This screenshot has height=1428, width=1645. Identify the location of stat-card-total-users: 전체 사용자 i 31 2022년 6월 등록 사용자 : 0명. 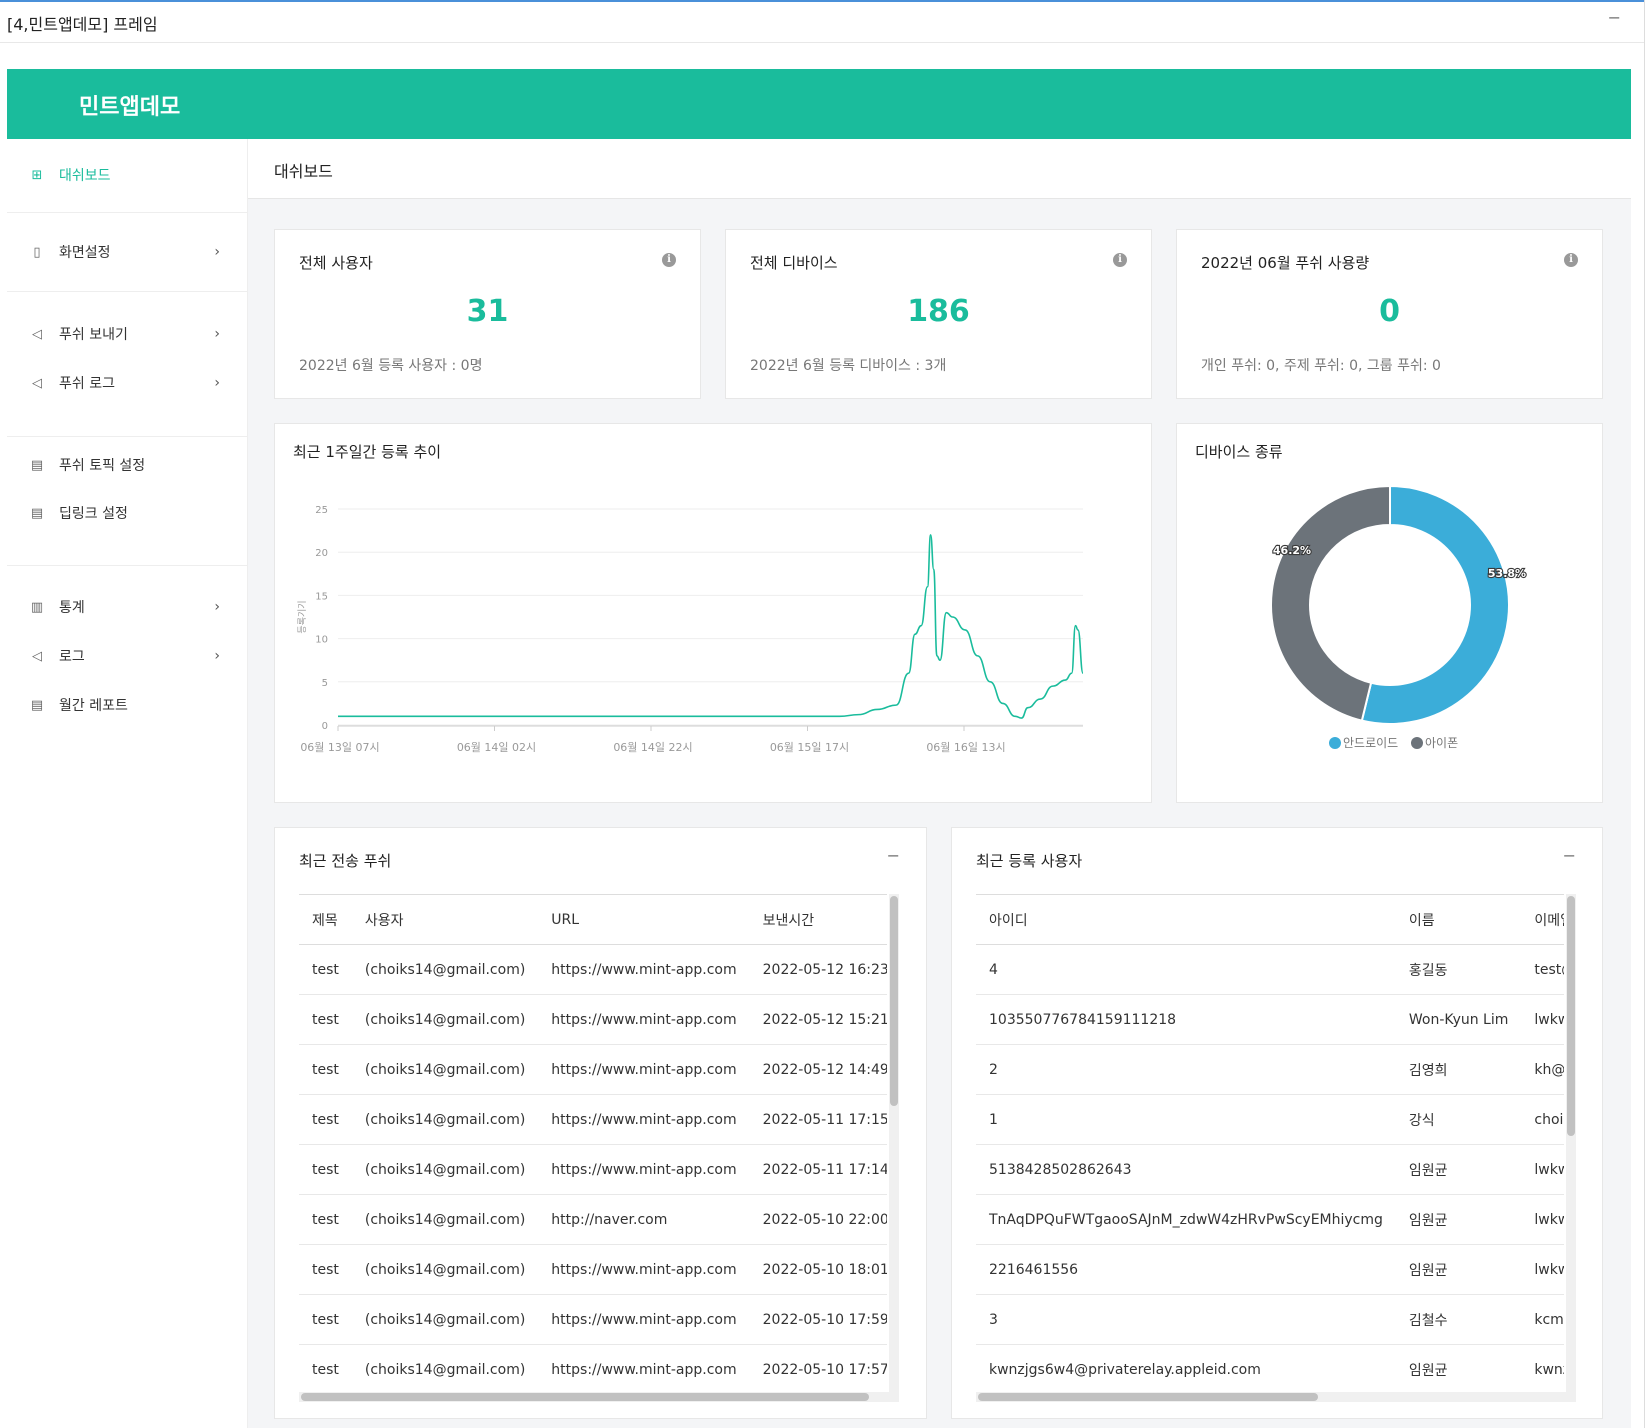
(487, 314).